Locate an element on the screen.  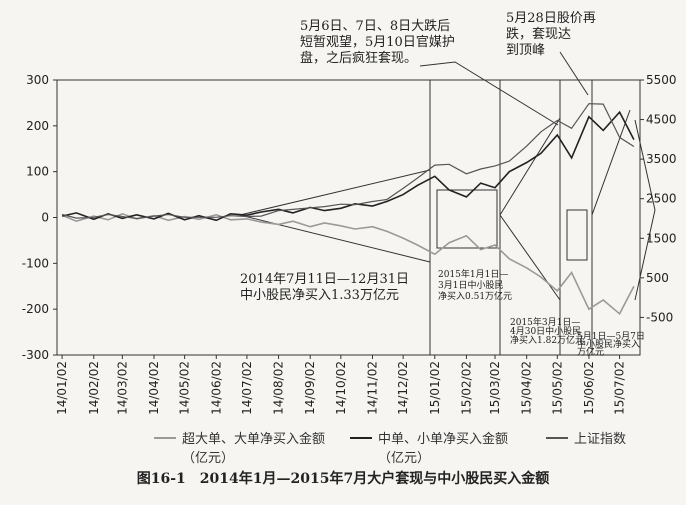
annotation: 净买入1.82万亿元 is located at coordinates (547, 340).